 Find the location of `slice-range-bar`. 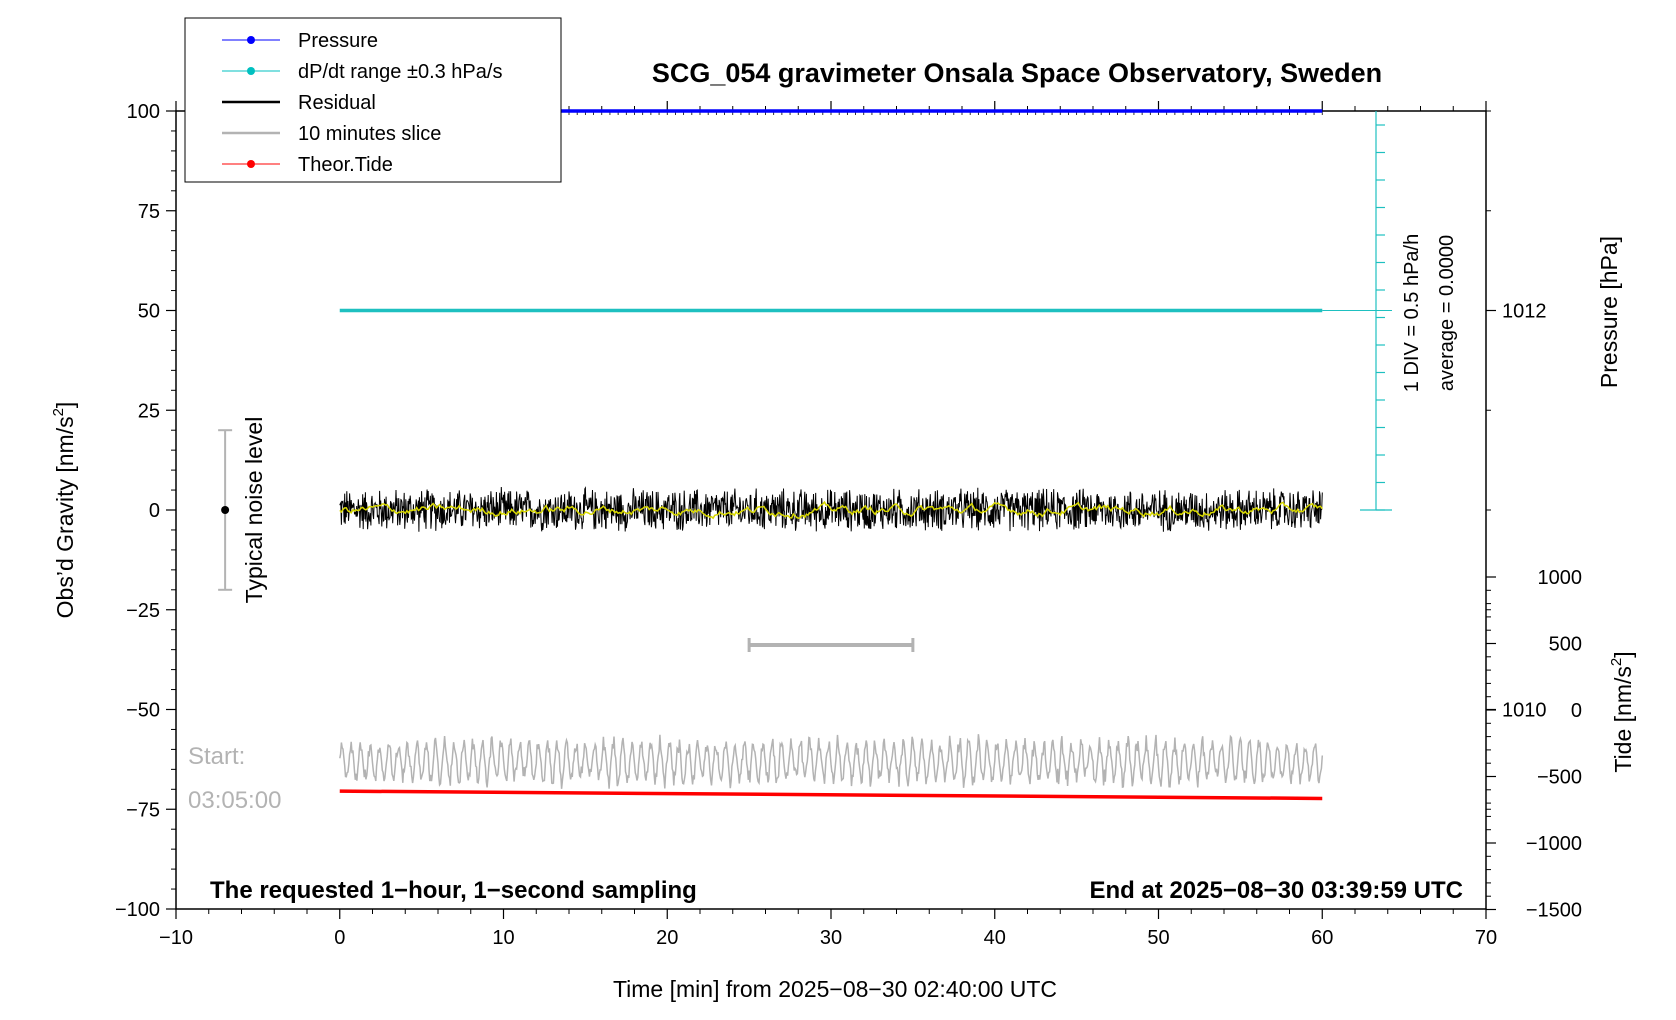

slice-range-bar is located at coordinates (831, 645).